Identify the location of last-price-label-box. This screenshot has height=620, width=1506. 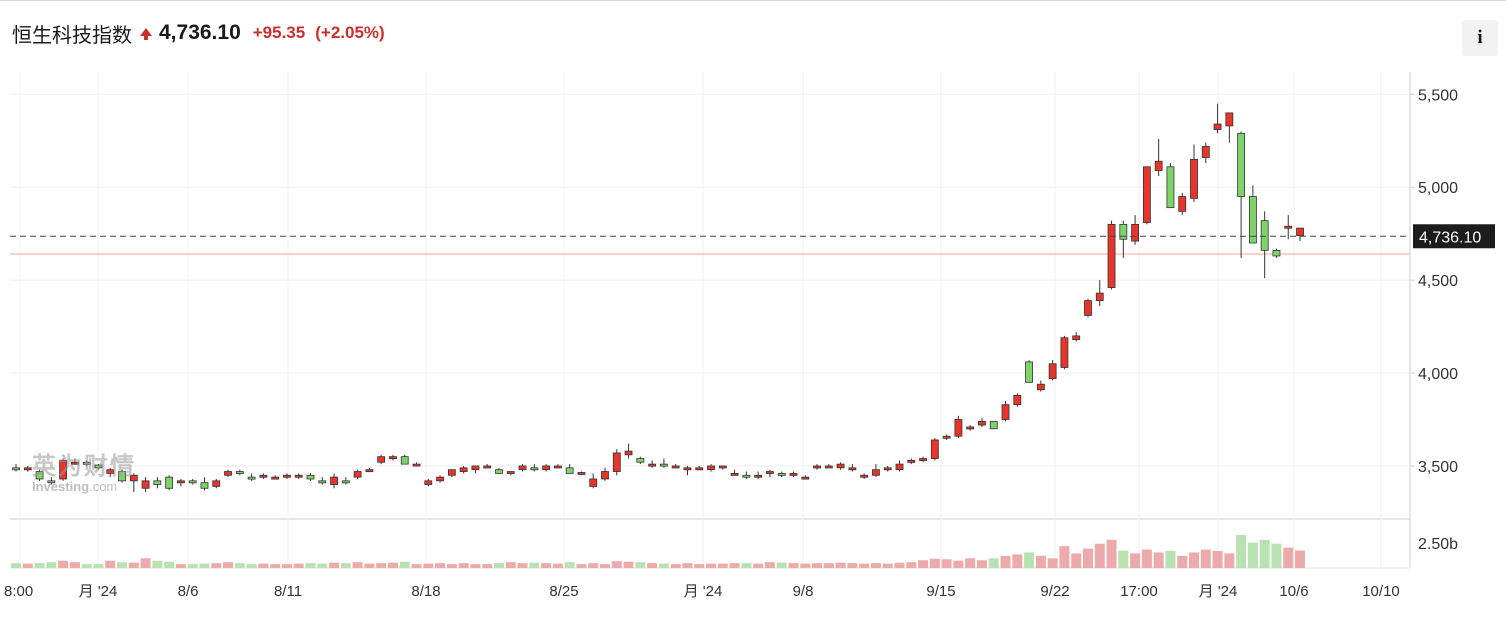
(1454, 236).